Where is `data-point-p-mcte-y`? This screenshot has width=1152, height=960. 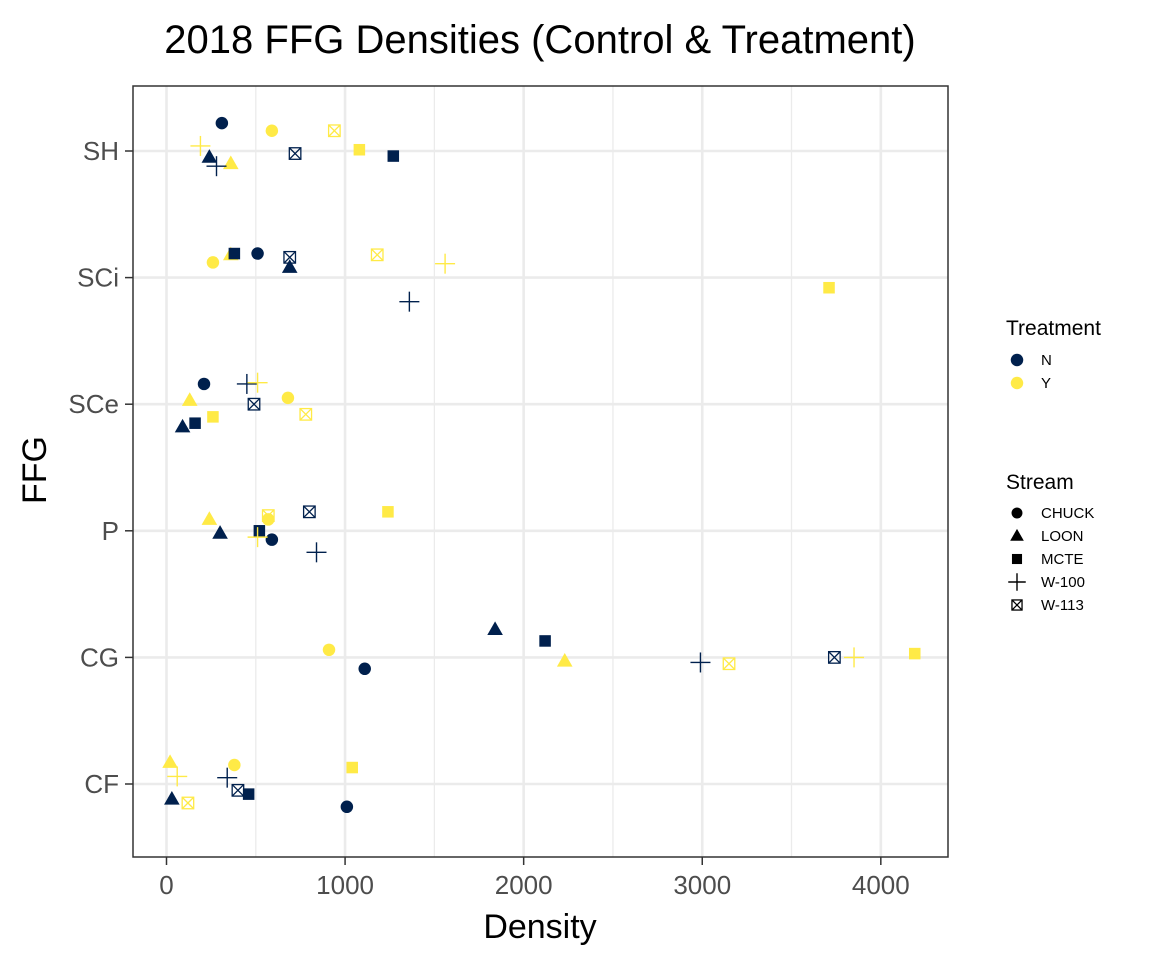
data-point-p-mcte-y is located at coordinates (388, 512).